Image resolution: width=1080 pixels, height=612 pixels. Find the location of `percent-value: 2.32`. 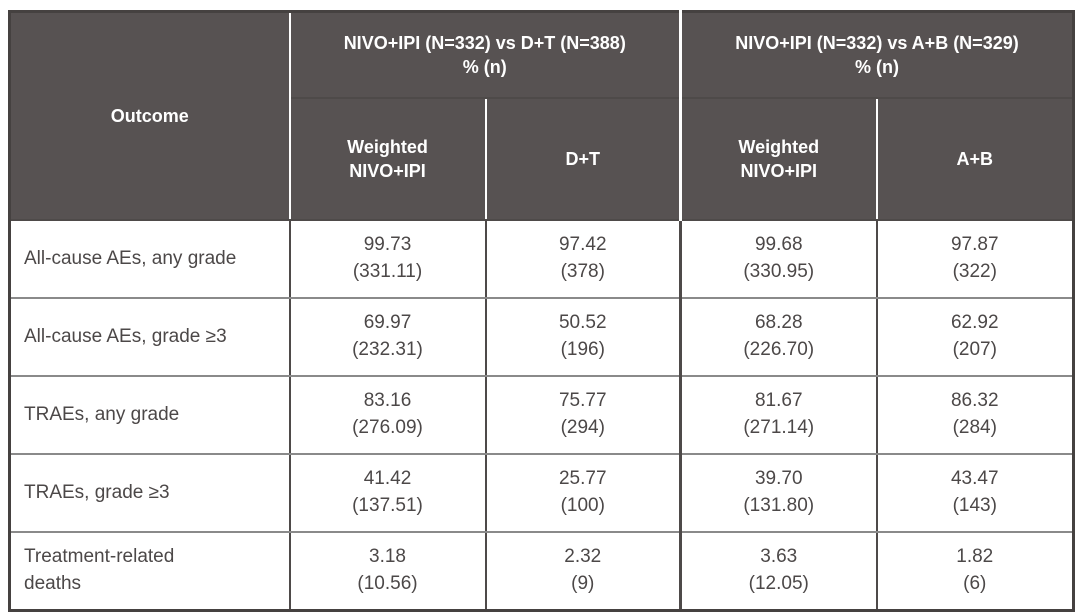

percent-value: 2.32 is located at coordinates (583, 557).